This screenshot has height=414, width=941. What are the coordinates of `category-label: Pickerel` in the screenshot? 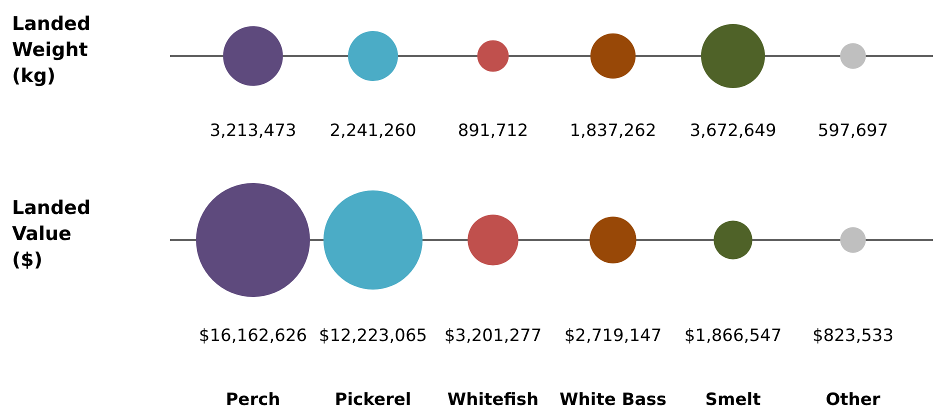 It's located at (373, 400).